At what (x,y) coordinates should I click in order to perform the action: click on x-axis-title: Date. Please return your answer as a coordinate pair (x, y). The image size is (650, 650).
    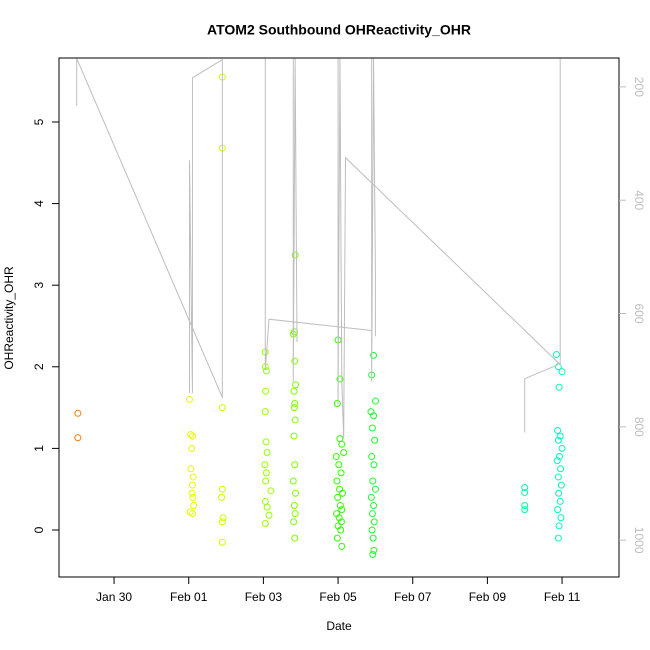
    Looking at the image, I should click on (339, 626).